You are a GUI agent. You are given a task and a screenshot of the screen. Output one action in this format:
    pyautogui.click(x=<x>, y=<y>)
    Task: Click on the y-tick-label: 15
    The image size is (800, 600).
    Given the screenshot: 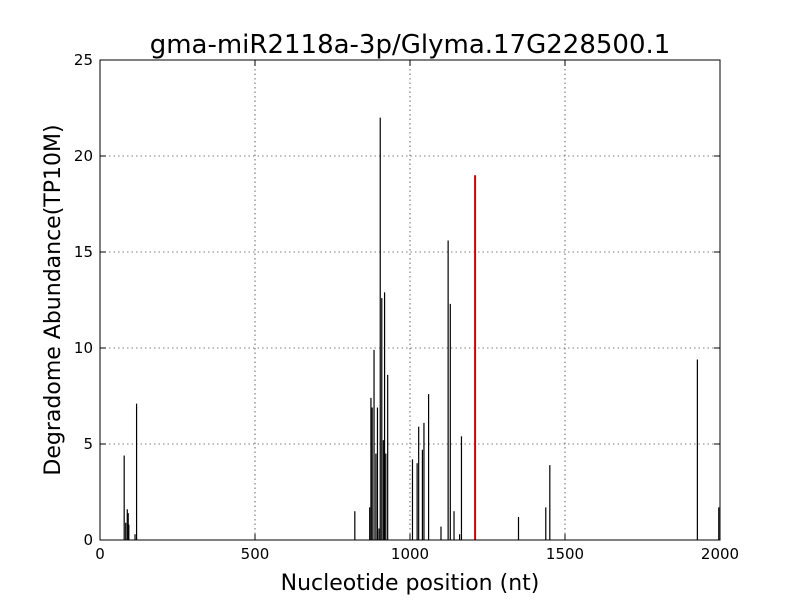 What is the action you would take?
    pyautogui.click(x=83, y=252)
    